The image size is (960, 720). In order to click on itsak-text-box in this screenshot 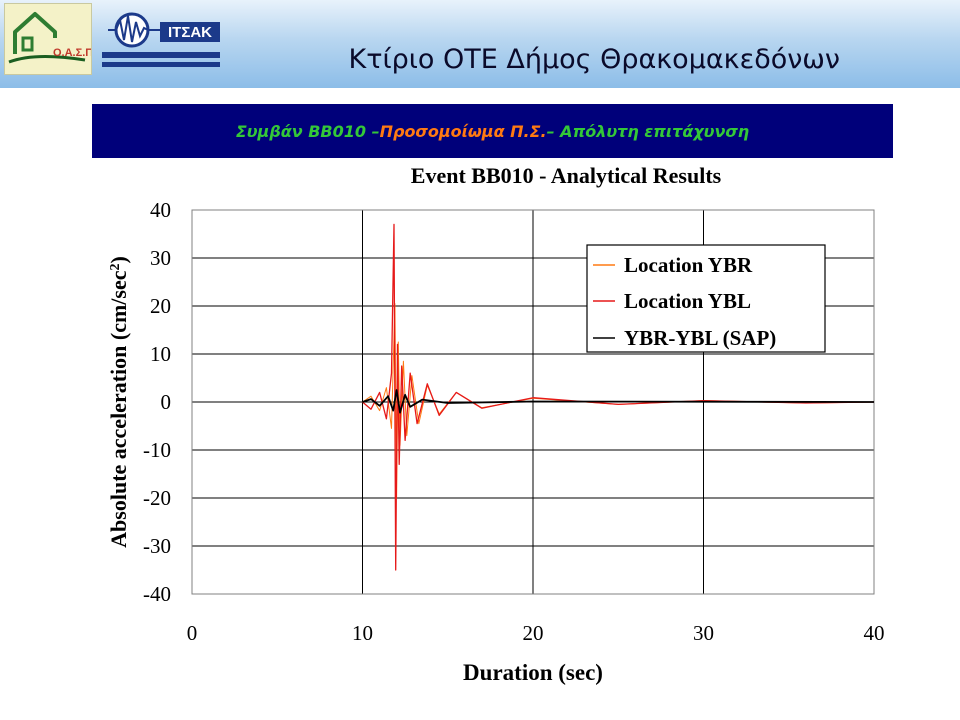, I will do `click(190, 32)`.